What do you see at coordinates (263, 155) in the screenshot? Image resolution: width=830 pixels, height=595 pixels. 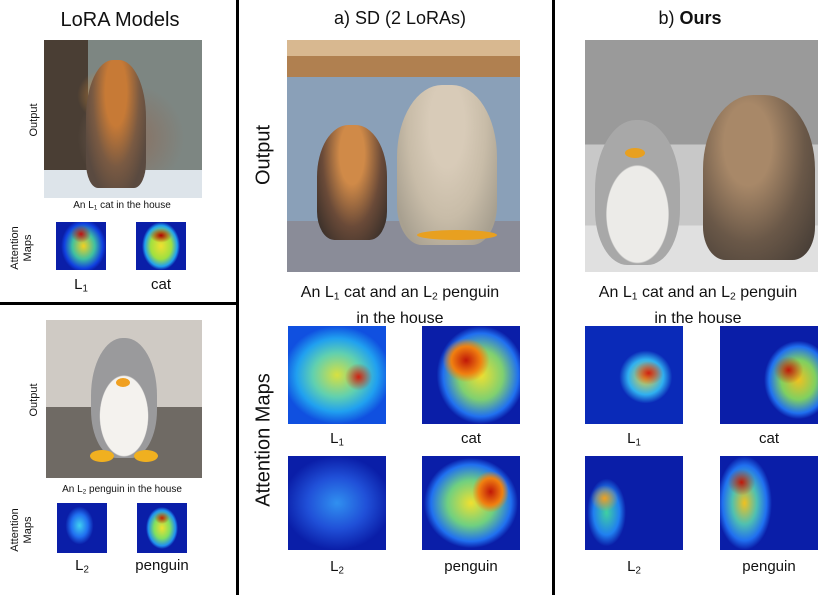 I see `row-label-output-sd: Output` at bounding box center [263, 155].